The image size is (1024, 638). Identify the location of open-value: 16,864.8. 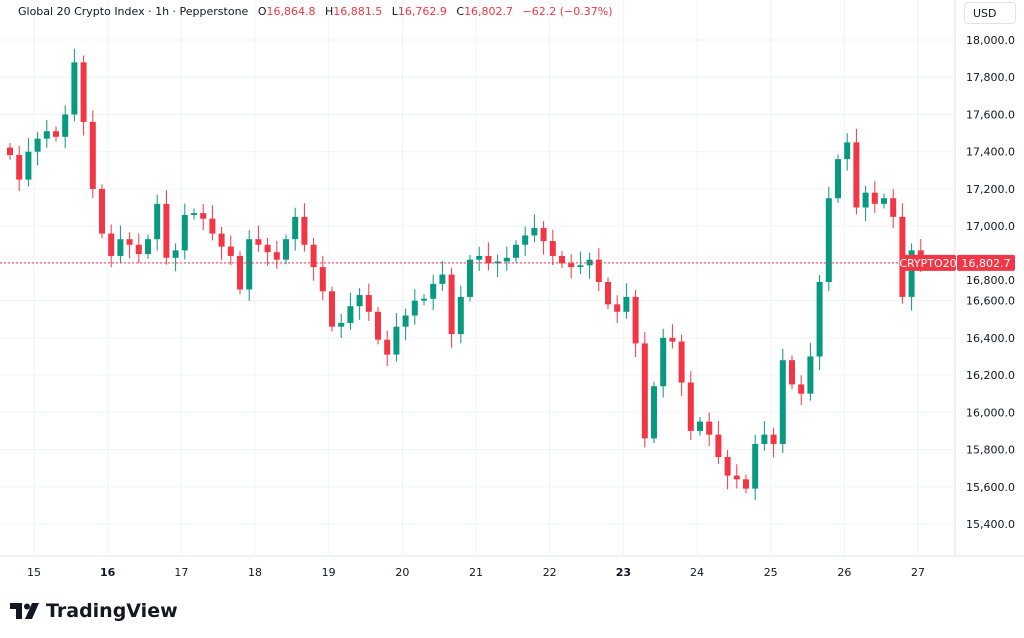
(291, 11).